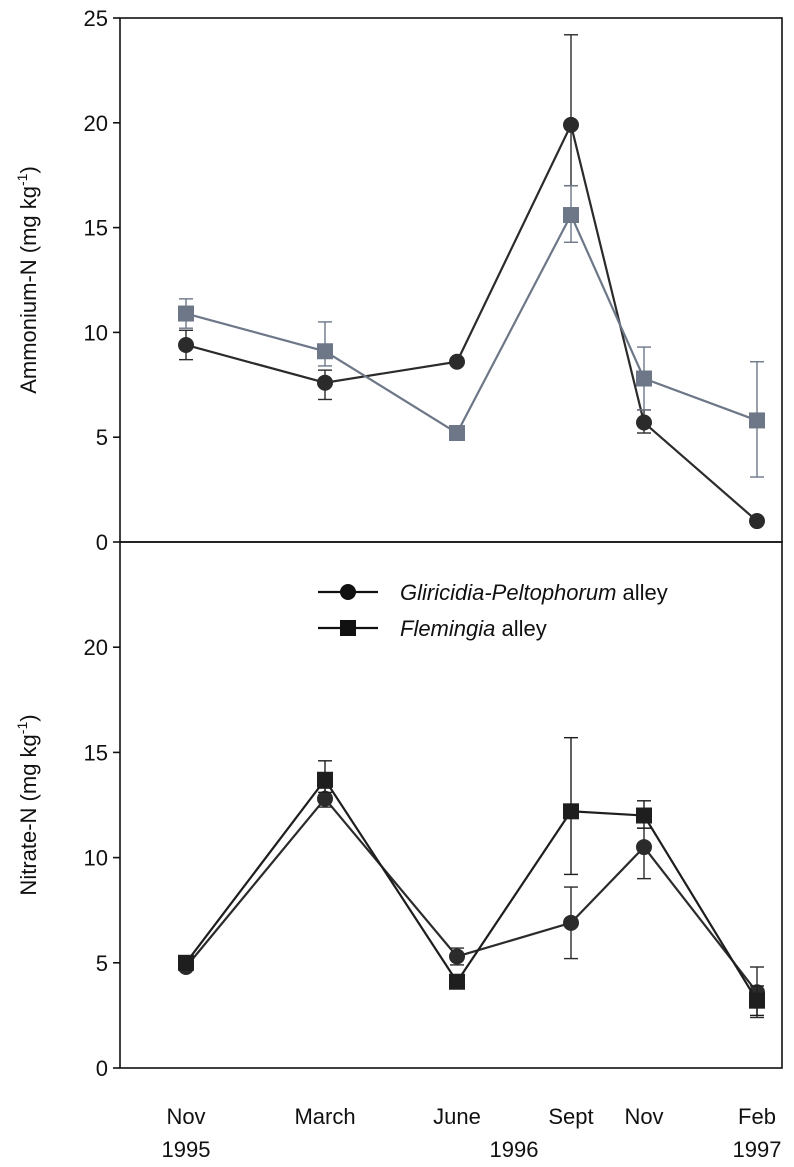  What do you see at coordinates (570, 1116) in the screenshot?
I see `x-category-label: Sept` at bounding box center [570, 1116].